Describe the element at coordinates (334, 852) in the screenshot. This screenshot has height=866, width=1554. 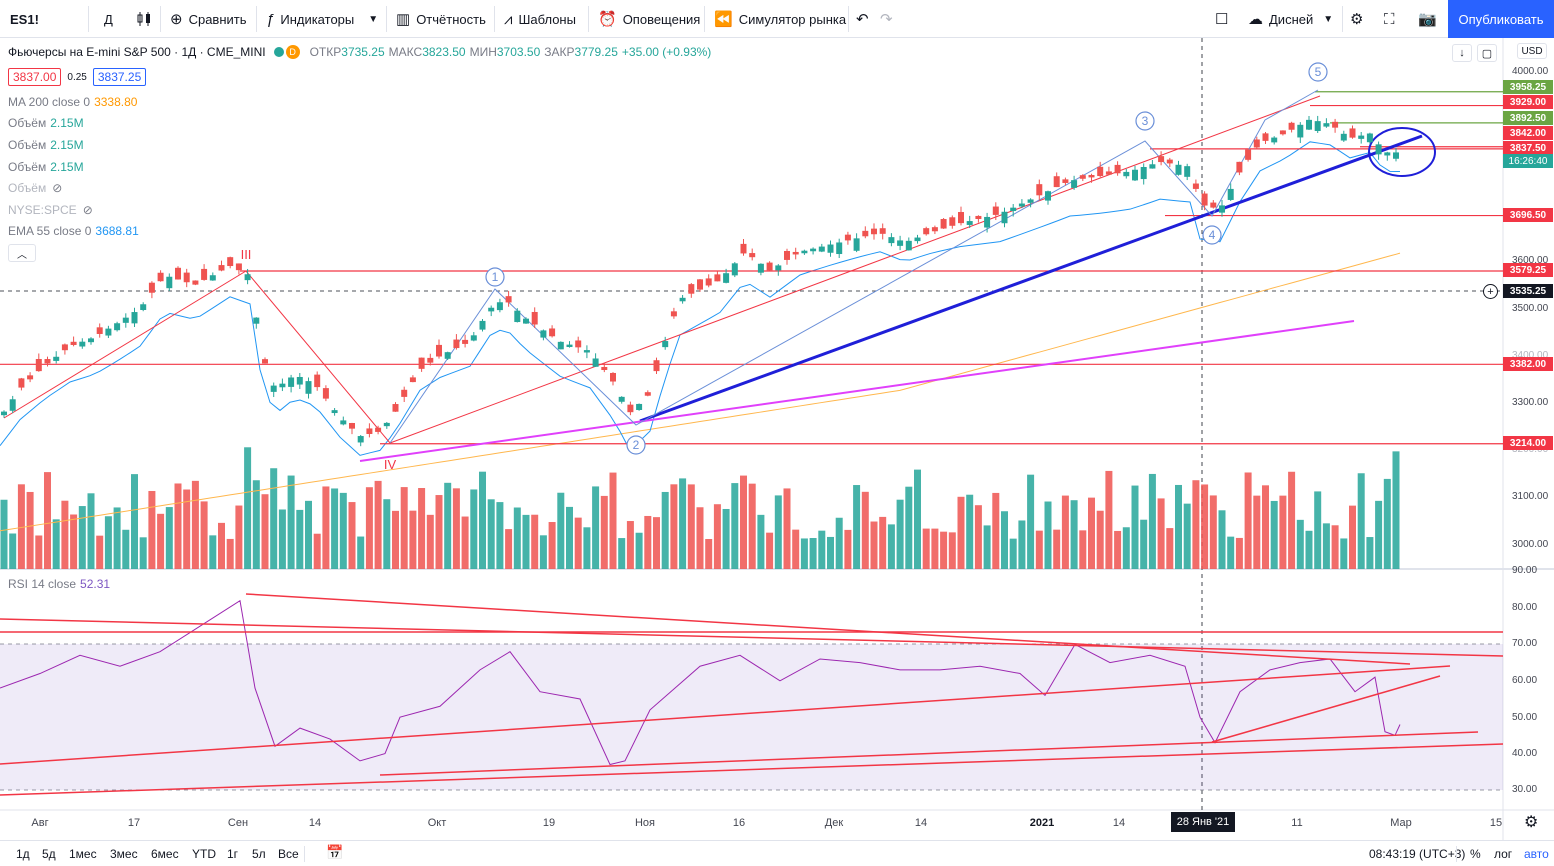
I see `date-range-button: 📅` at that location.